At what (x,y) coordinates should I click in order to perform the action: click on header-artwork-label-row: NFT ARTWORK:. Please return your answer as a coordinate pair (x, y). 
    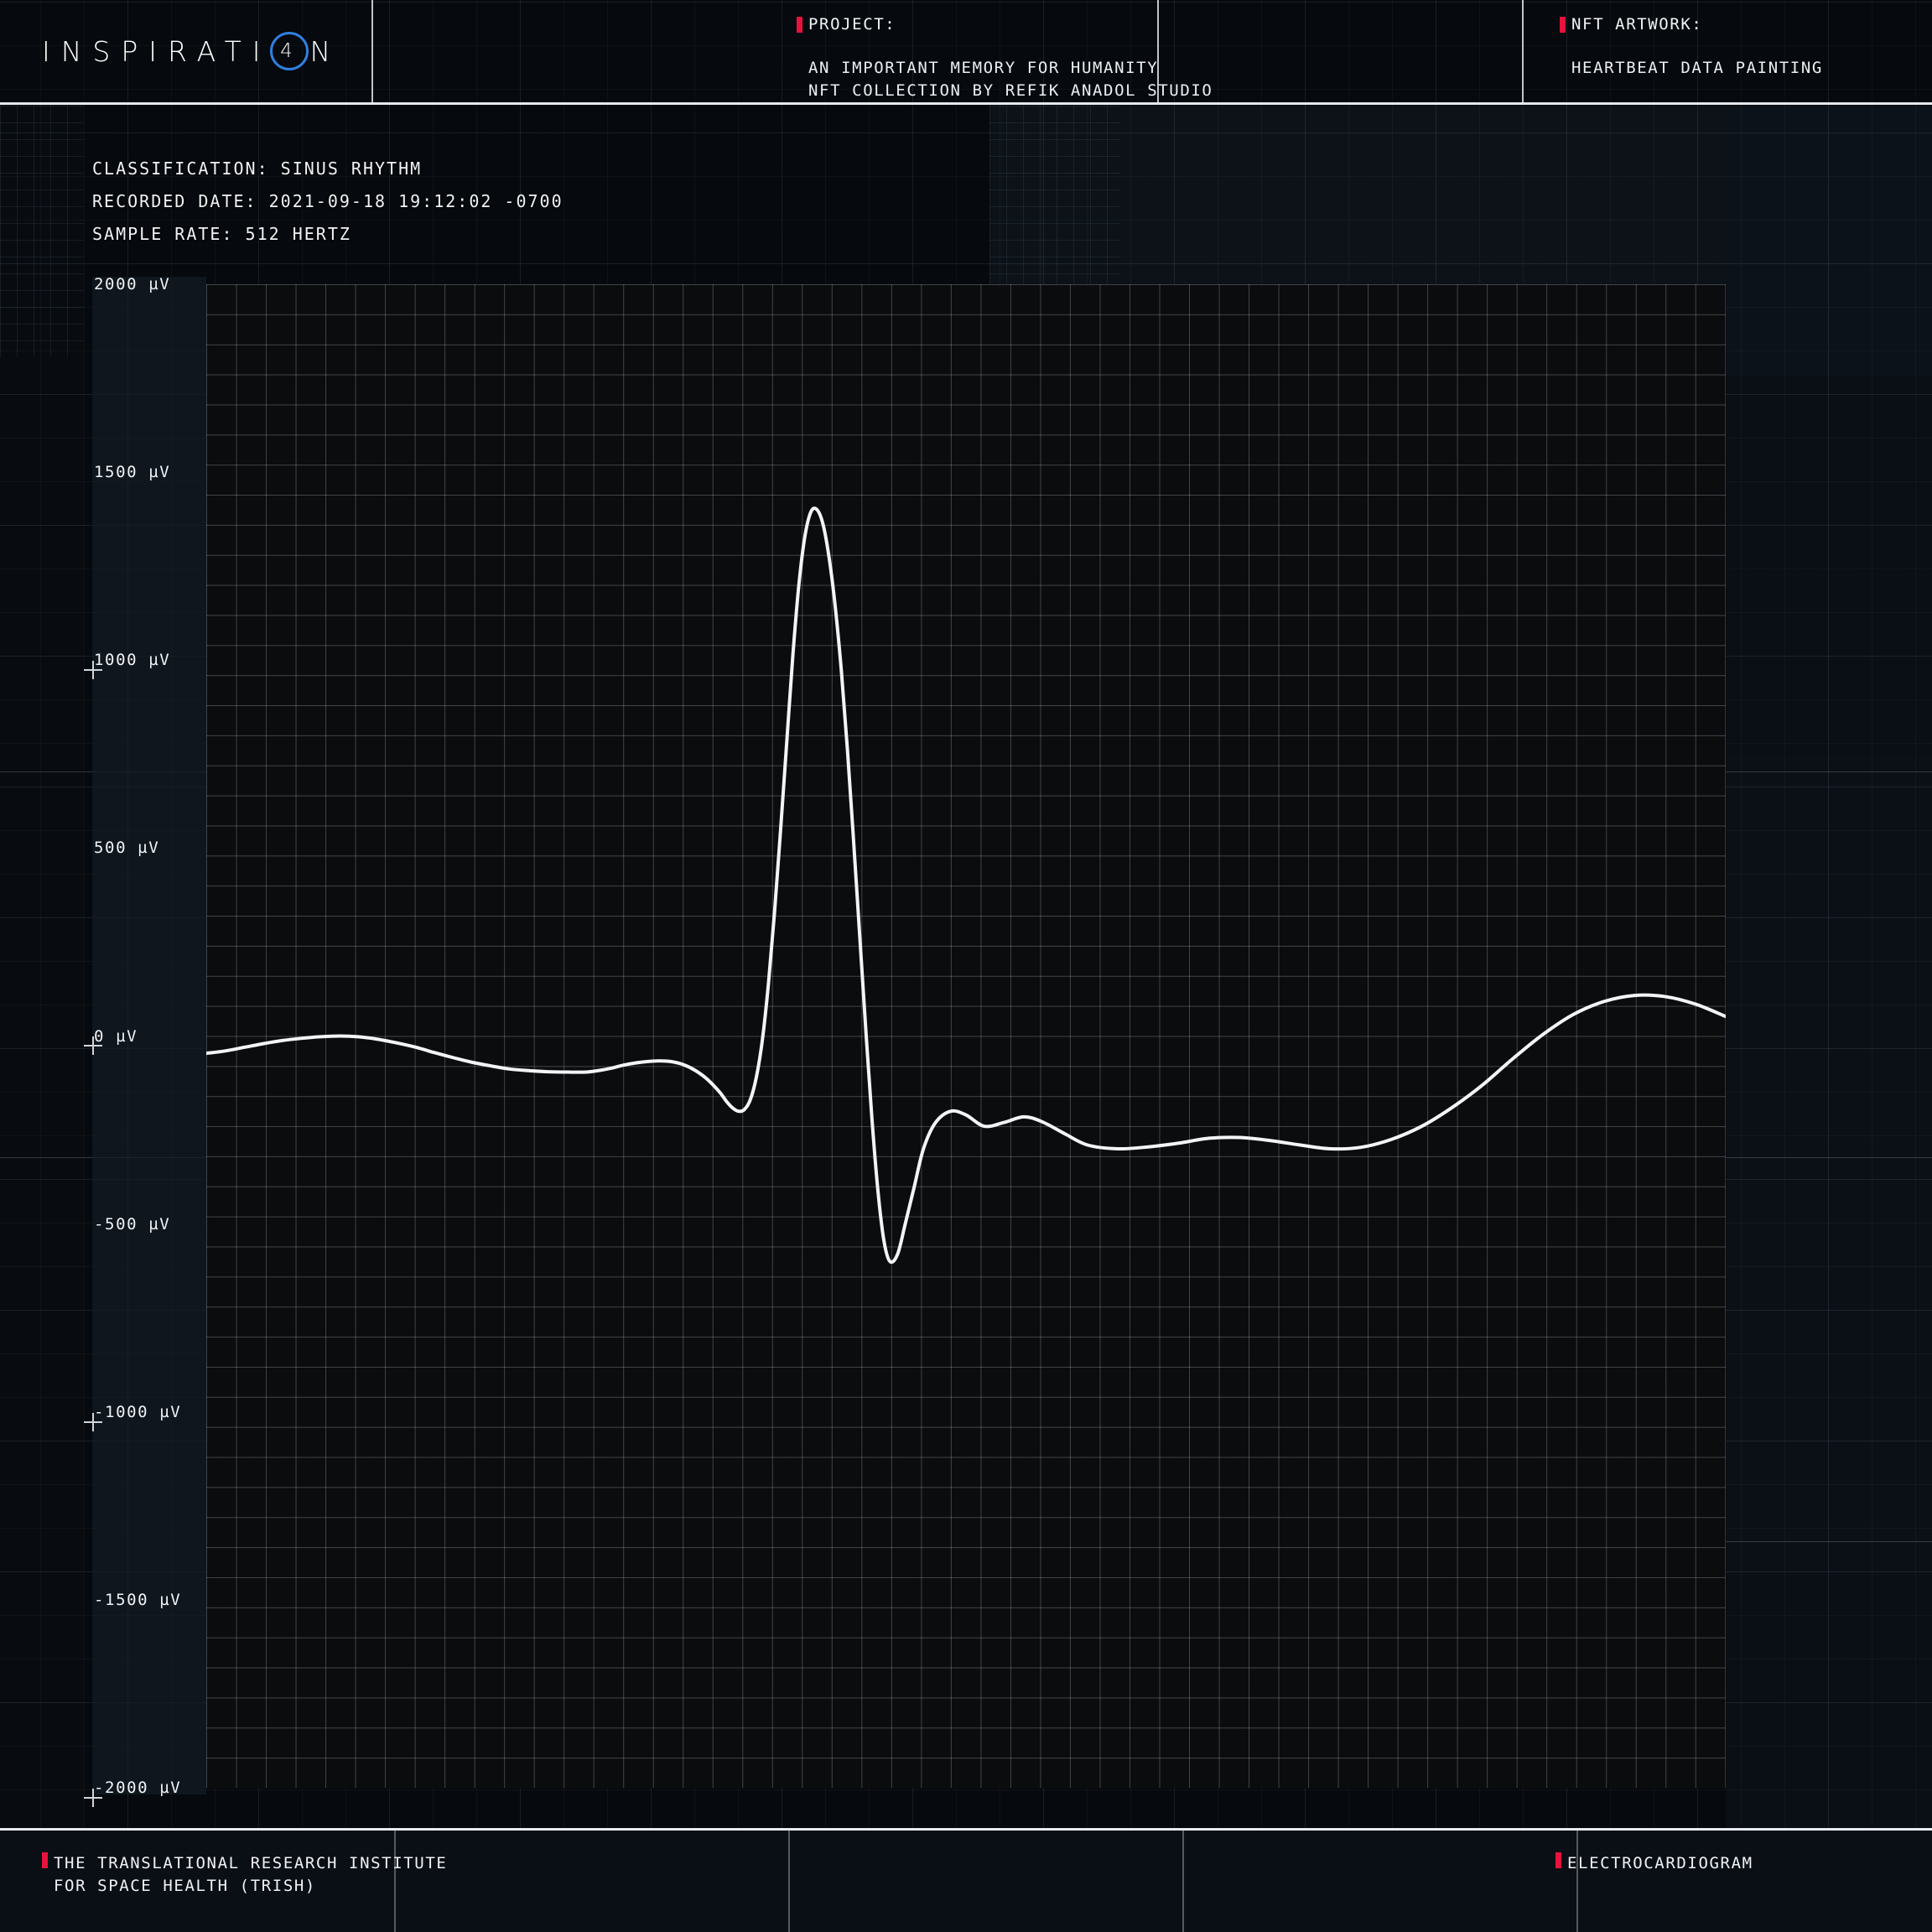
    Looking at the image, I should click on (1691, 24).